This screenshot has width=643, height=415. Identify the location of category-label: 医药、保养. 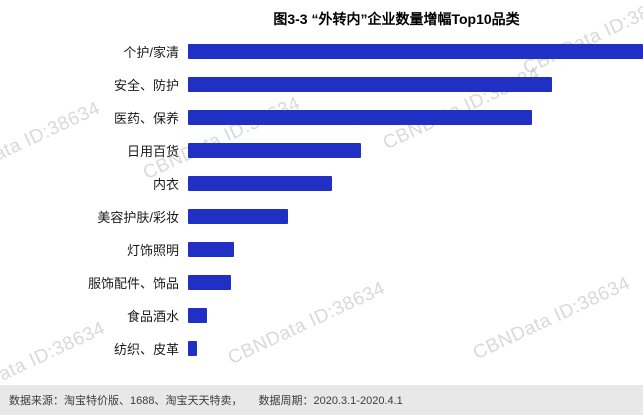
(146, 118).